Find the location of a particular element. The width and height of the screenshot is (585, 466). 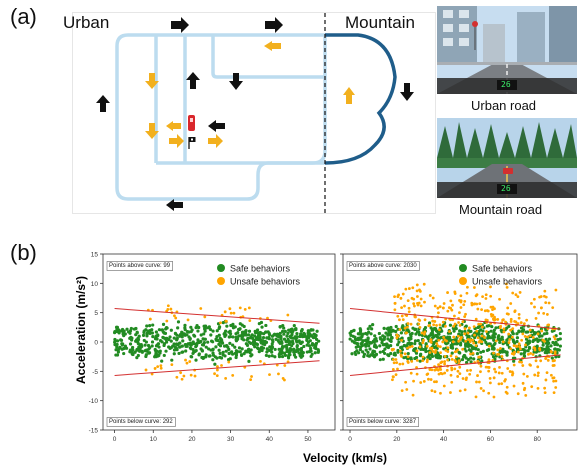

legend-label-safe: Safe behaviors is located at coordinates (502, 269).